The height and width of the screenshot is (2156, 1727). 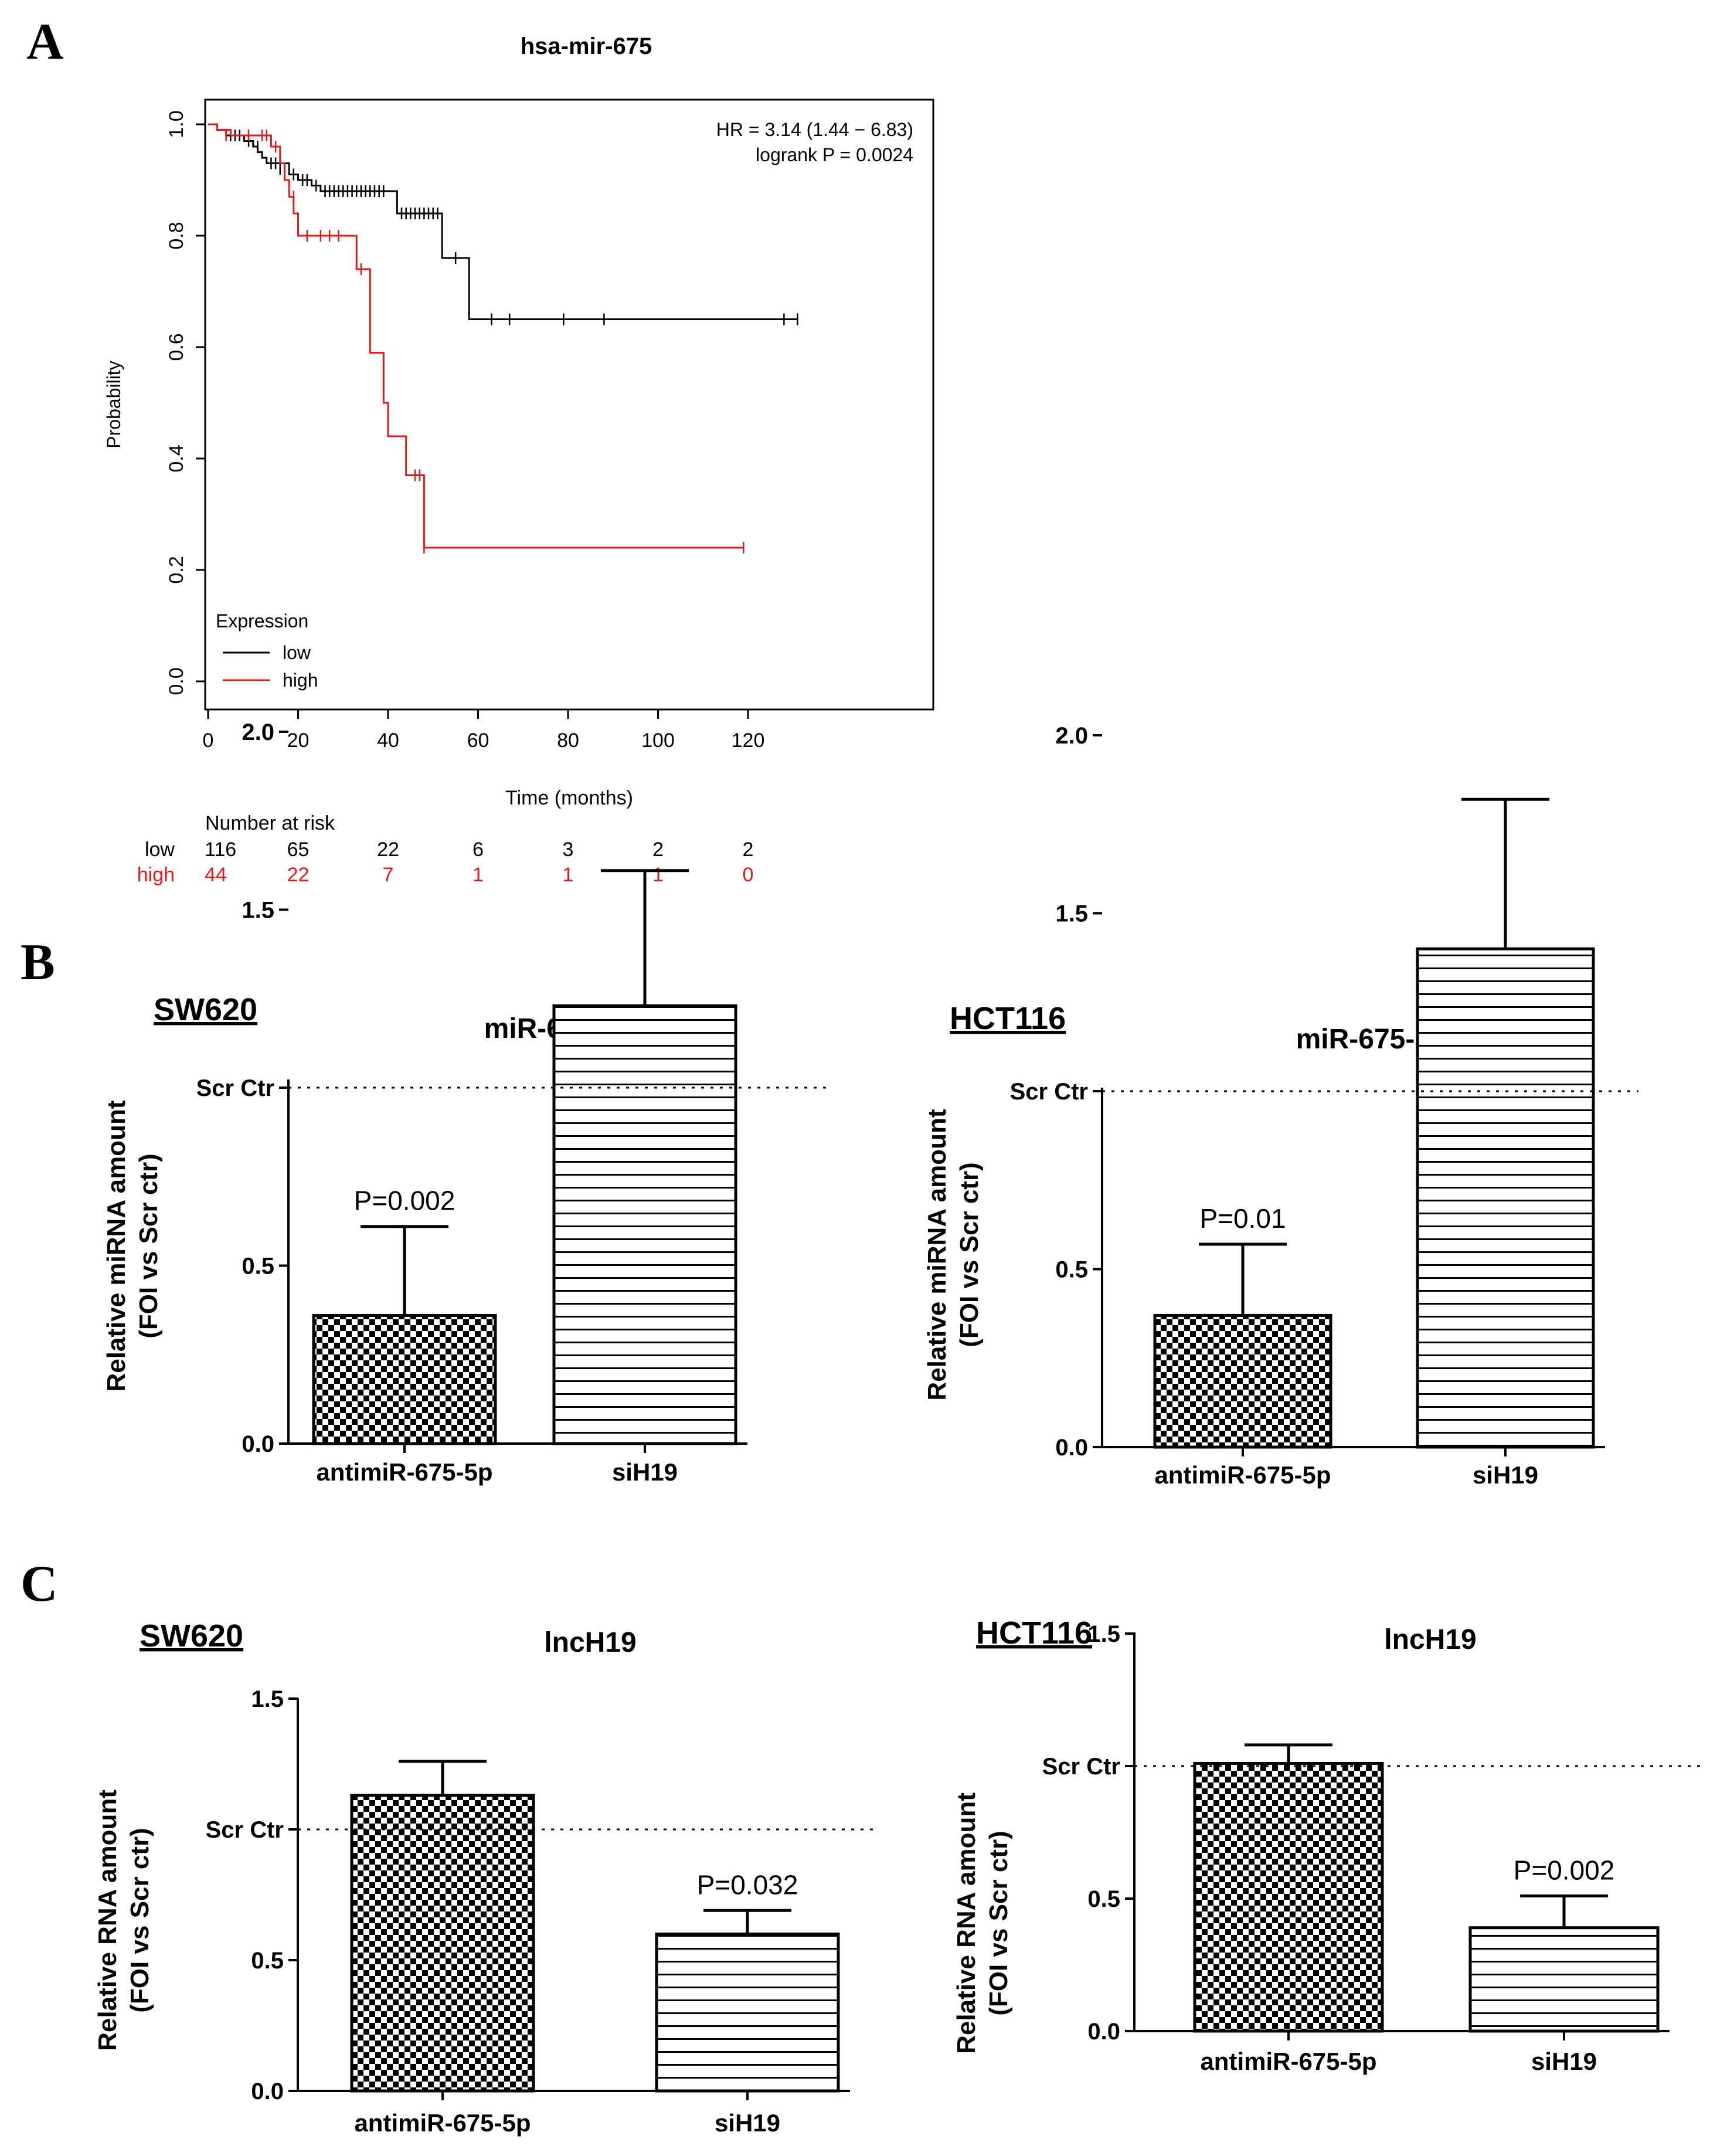 What do you see at coordinates (748, 875) in the screenshot?
I see `risk-value-high: 0` at bounding box center [748, 875].